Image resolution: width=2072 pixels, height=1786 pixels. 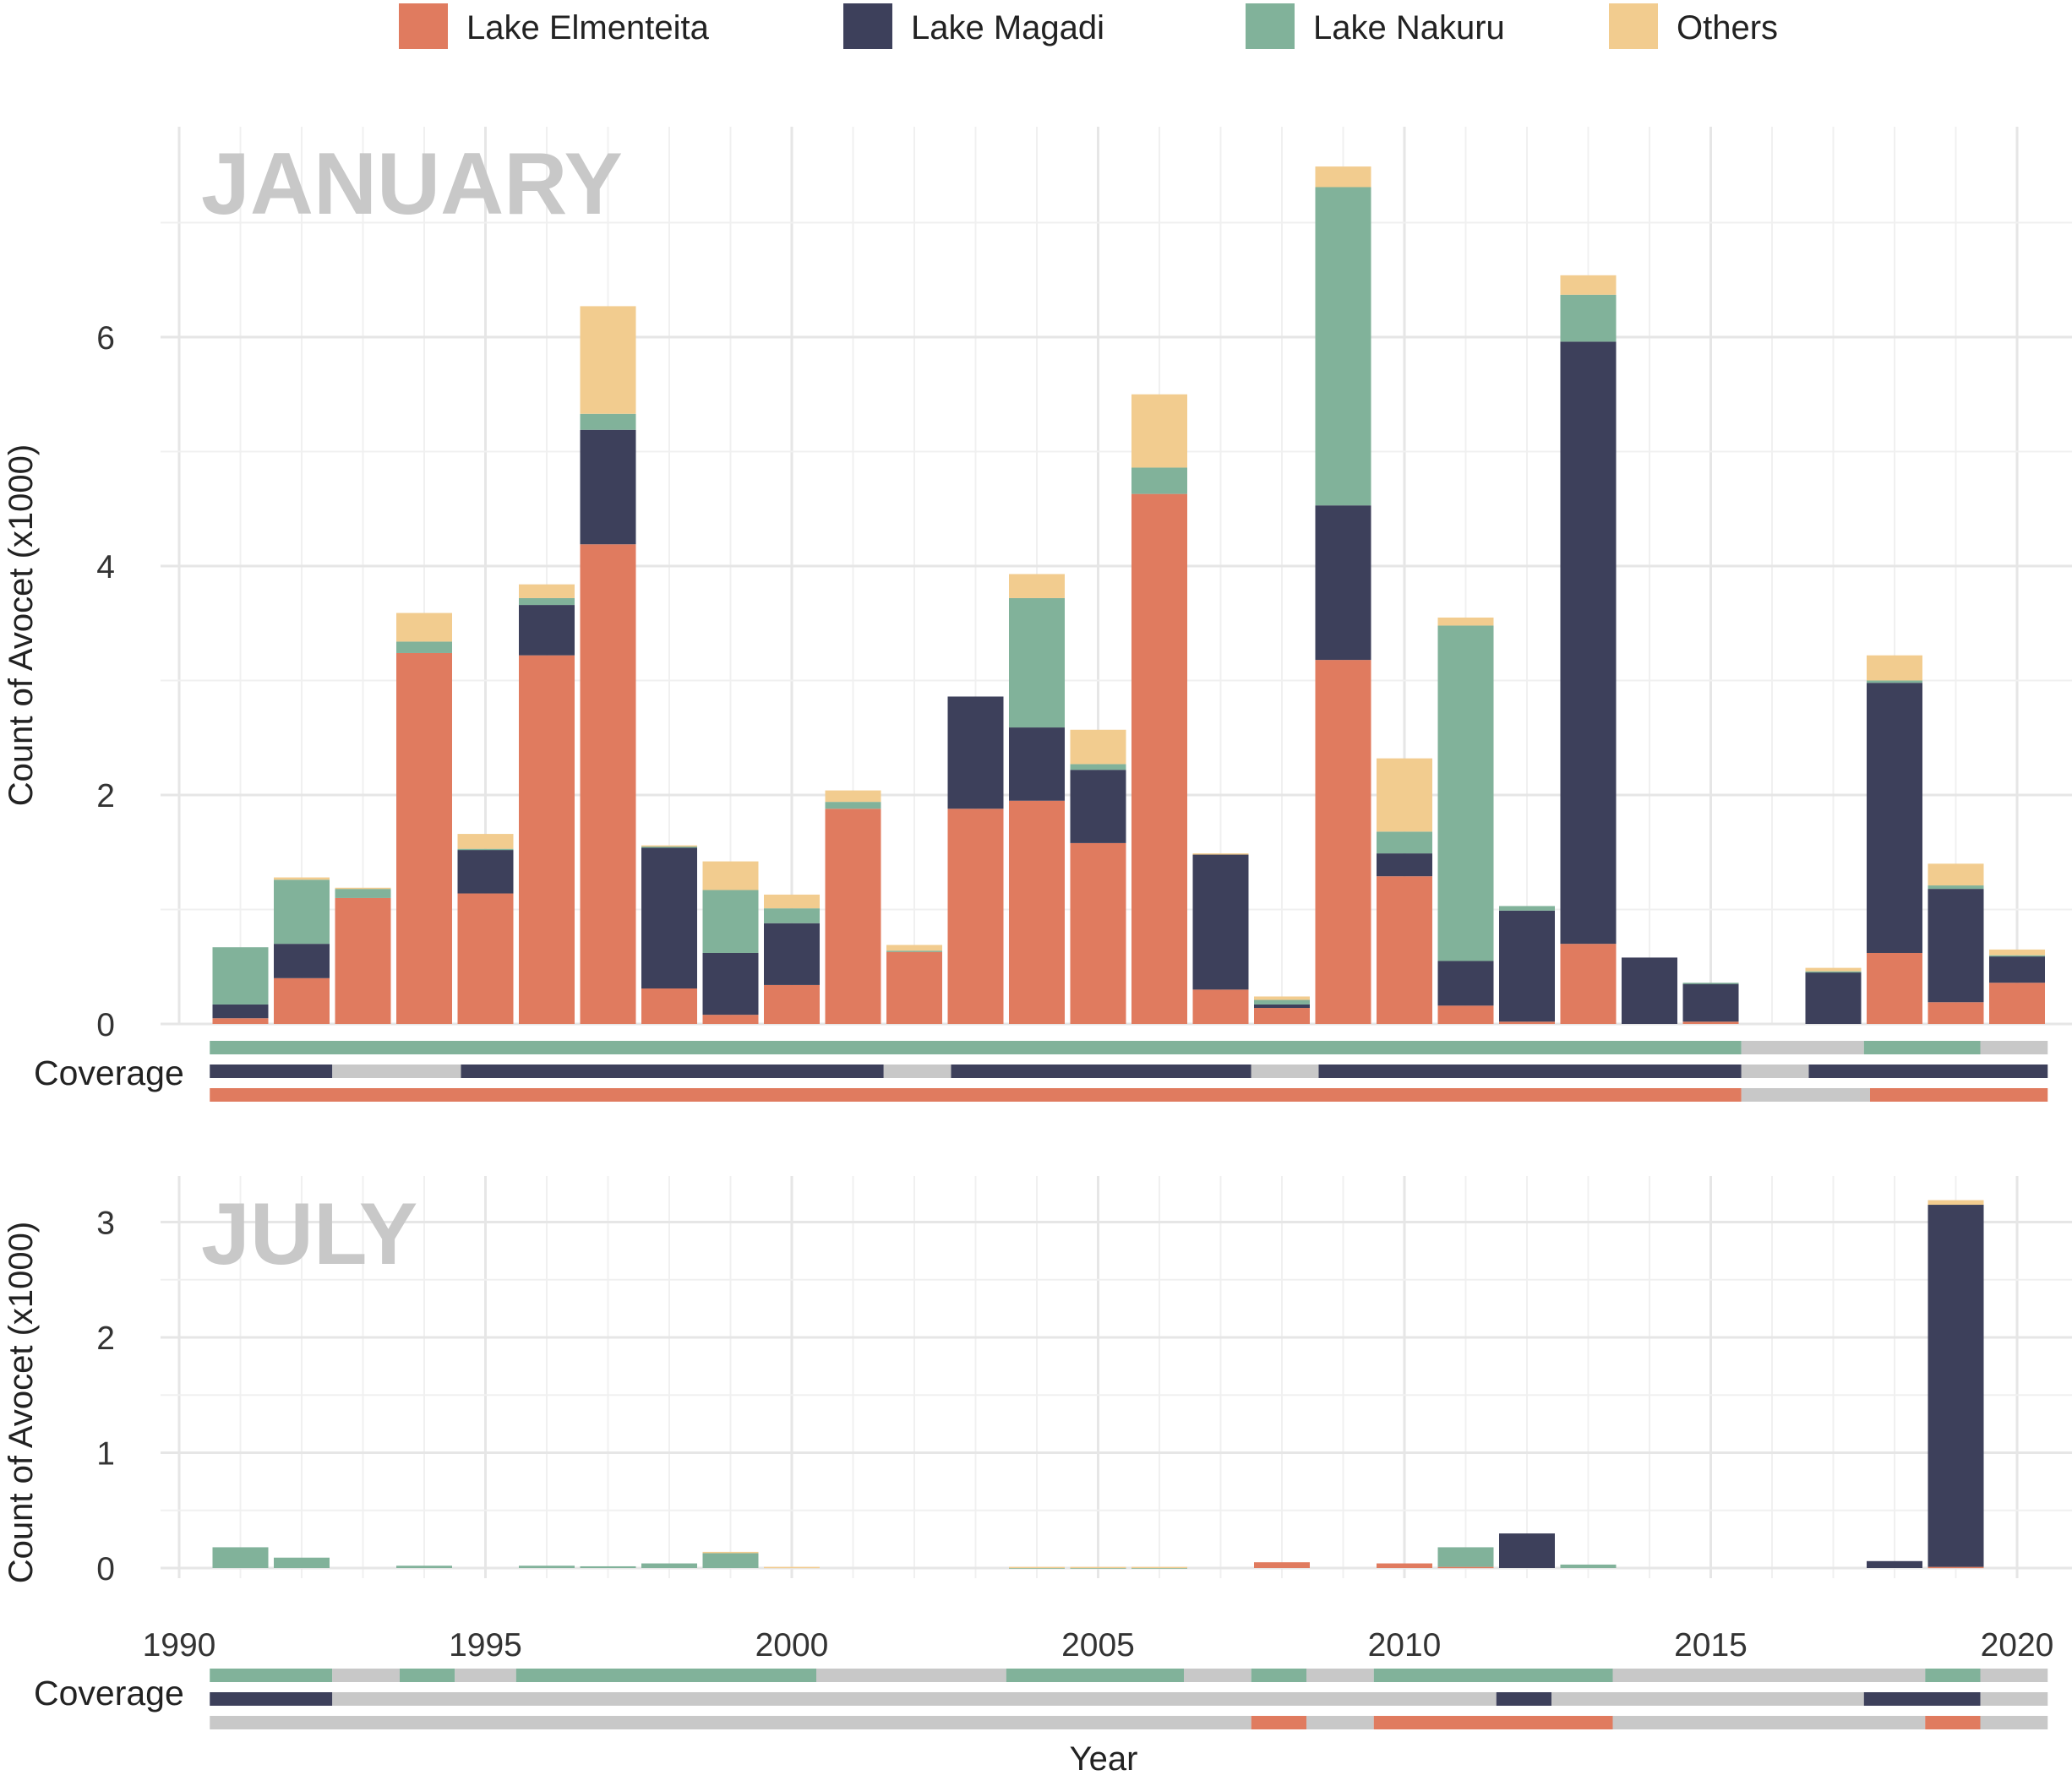 What do you see at coordinates (2017, 956) in the screenshot?
I see `january-bar-2020-lake-nakuru` at bounding box center [2017, 956].